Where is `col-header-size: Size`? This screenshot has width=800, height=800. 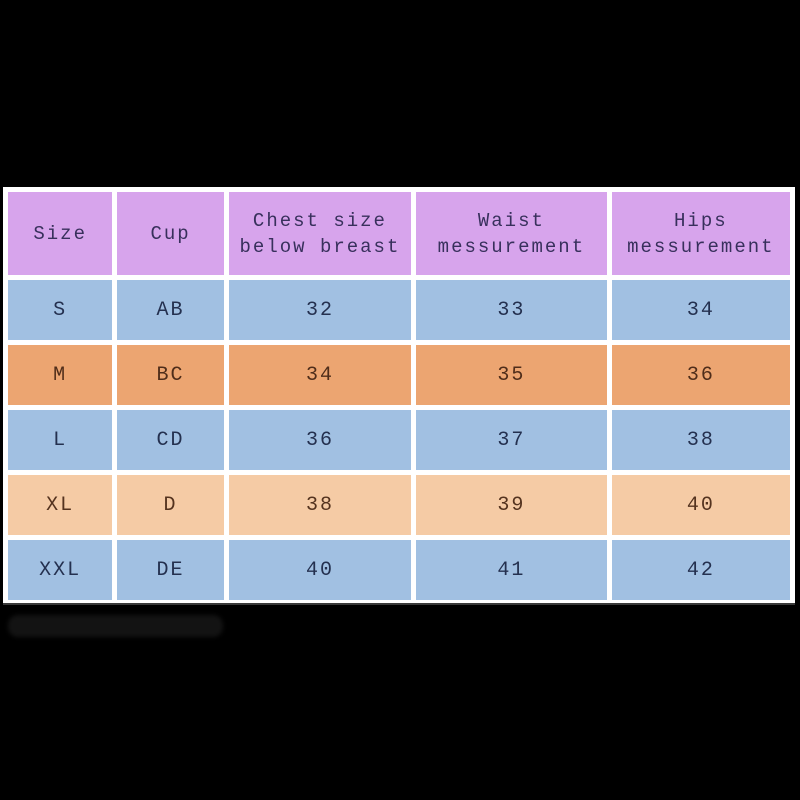 col-header-size: Size is located at coordinates (60, 233).